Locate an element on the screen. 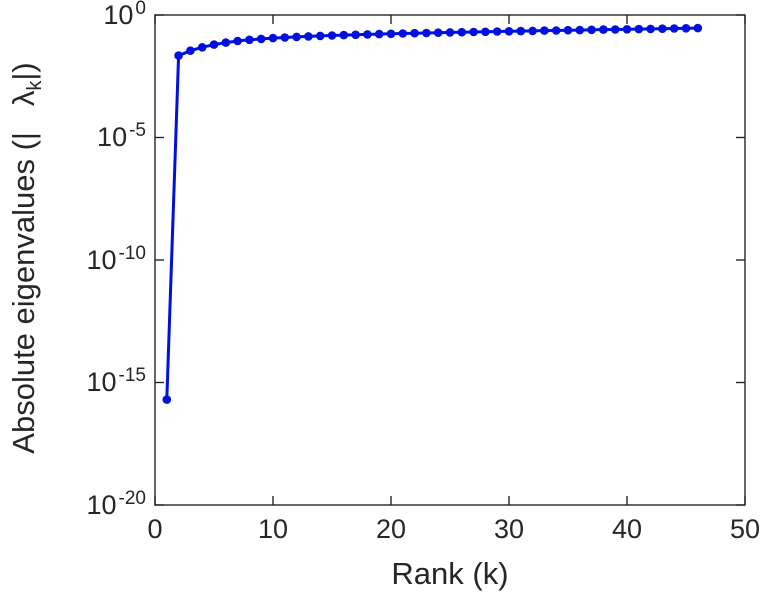  y-tick-label-1e-5: 10 -5 is located at coordinates (121, 135).